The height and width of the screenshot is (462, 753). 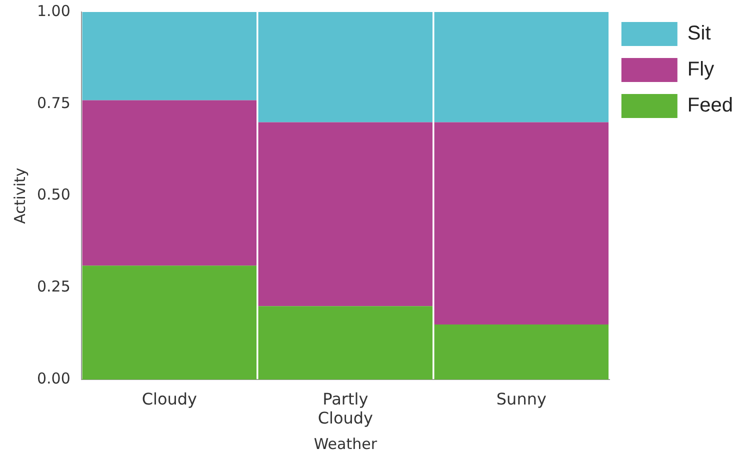 I want to click on y-tick-label: 1.00, so click(x=53, y=11).